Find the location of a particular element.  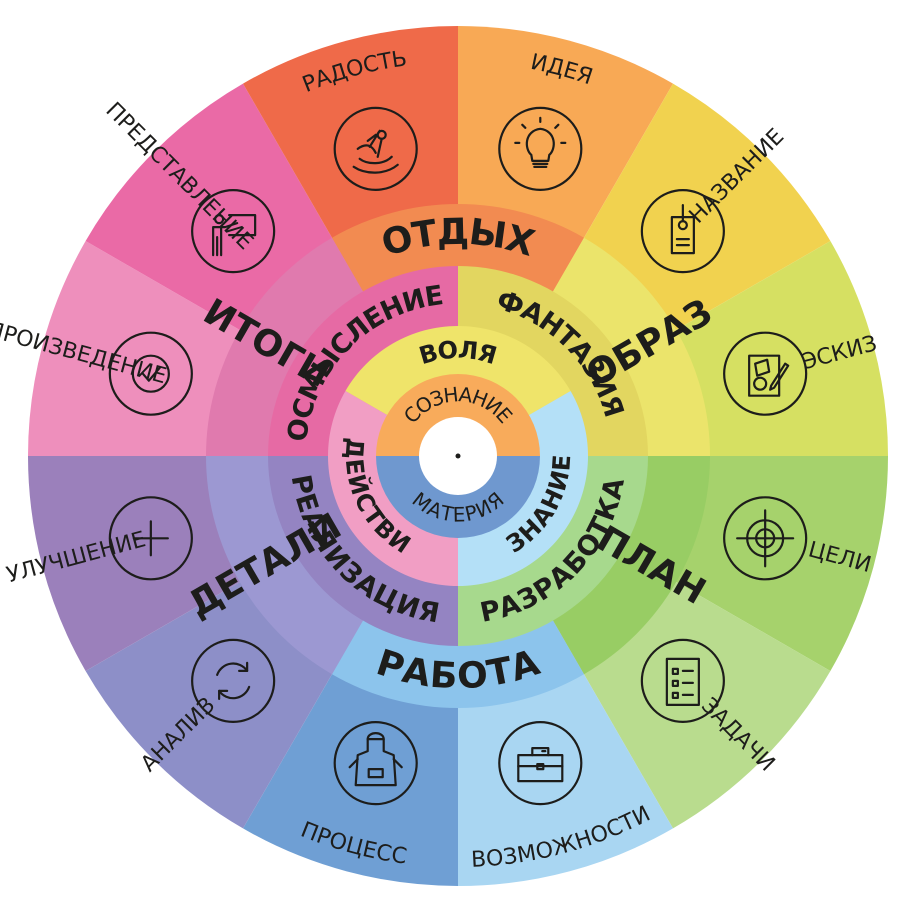

plus-icon is located at coordinates (150, 538).